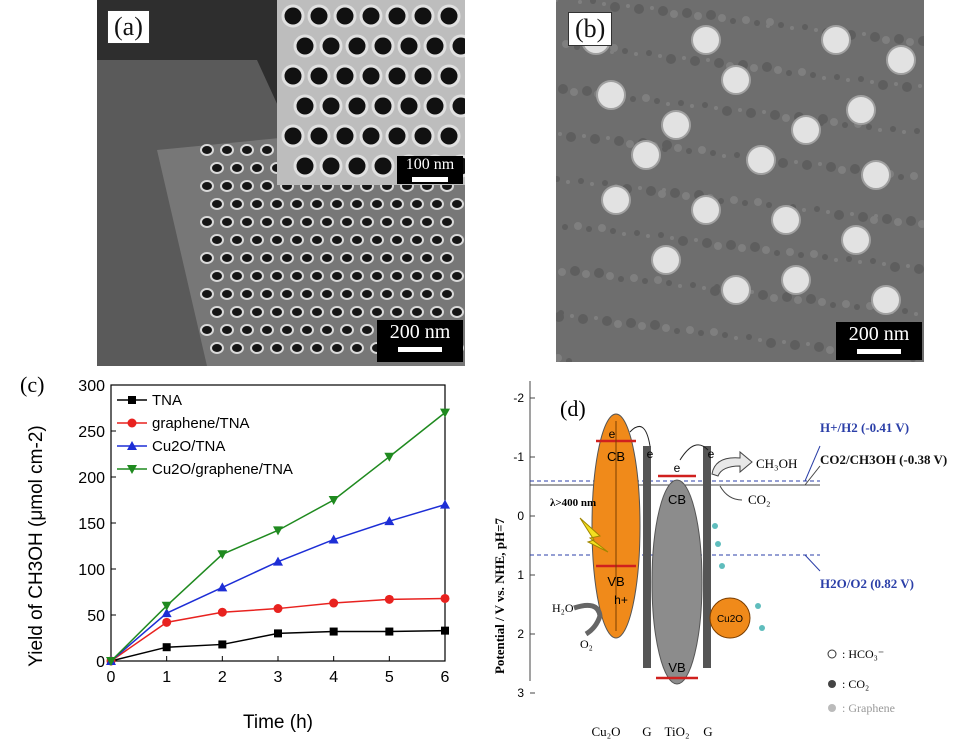  I want to click on potential-tick-label: -1, so click(518, 457).